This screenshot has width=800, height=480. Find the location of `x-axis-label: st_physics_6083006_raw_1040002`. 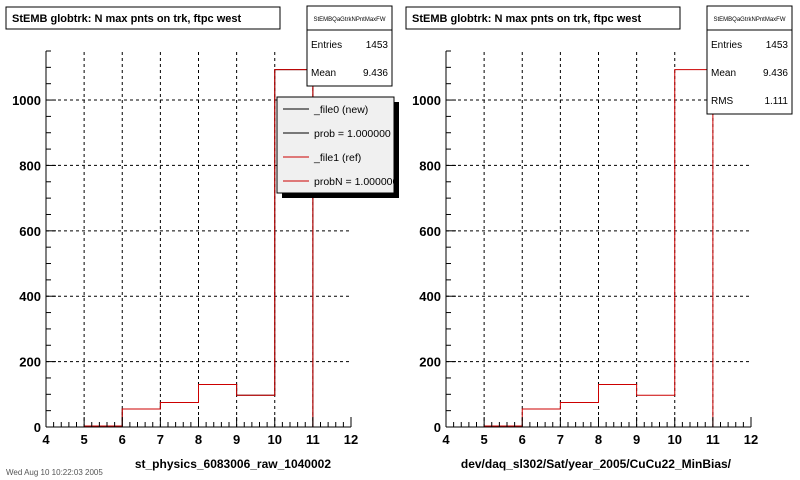

x-axis-label: st_physics_6083006_raw_1040002 is located at coordinates (233, 464).